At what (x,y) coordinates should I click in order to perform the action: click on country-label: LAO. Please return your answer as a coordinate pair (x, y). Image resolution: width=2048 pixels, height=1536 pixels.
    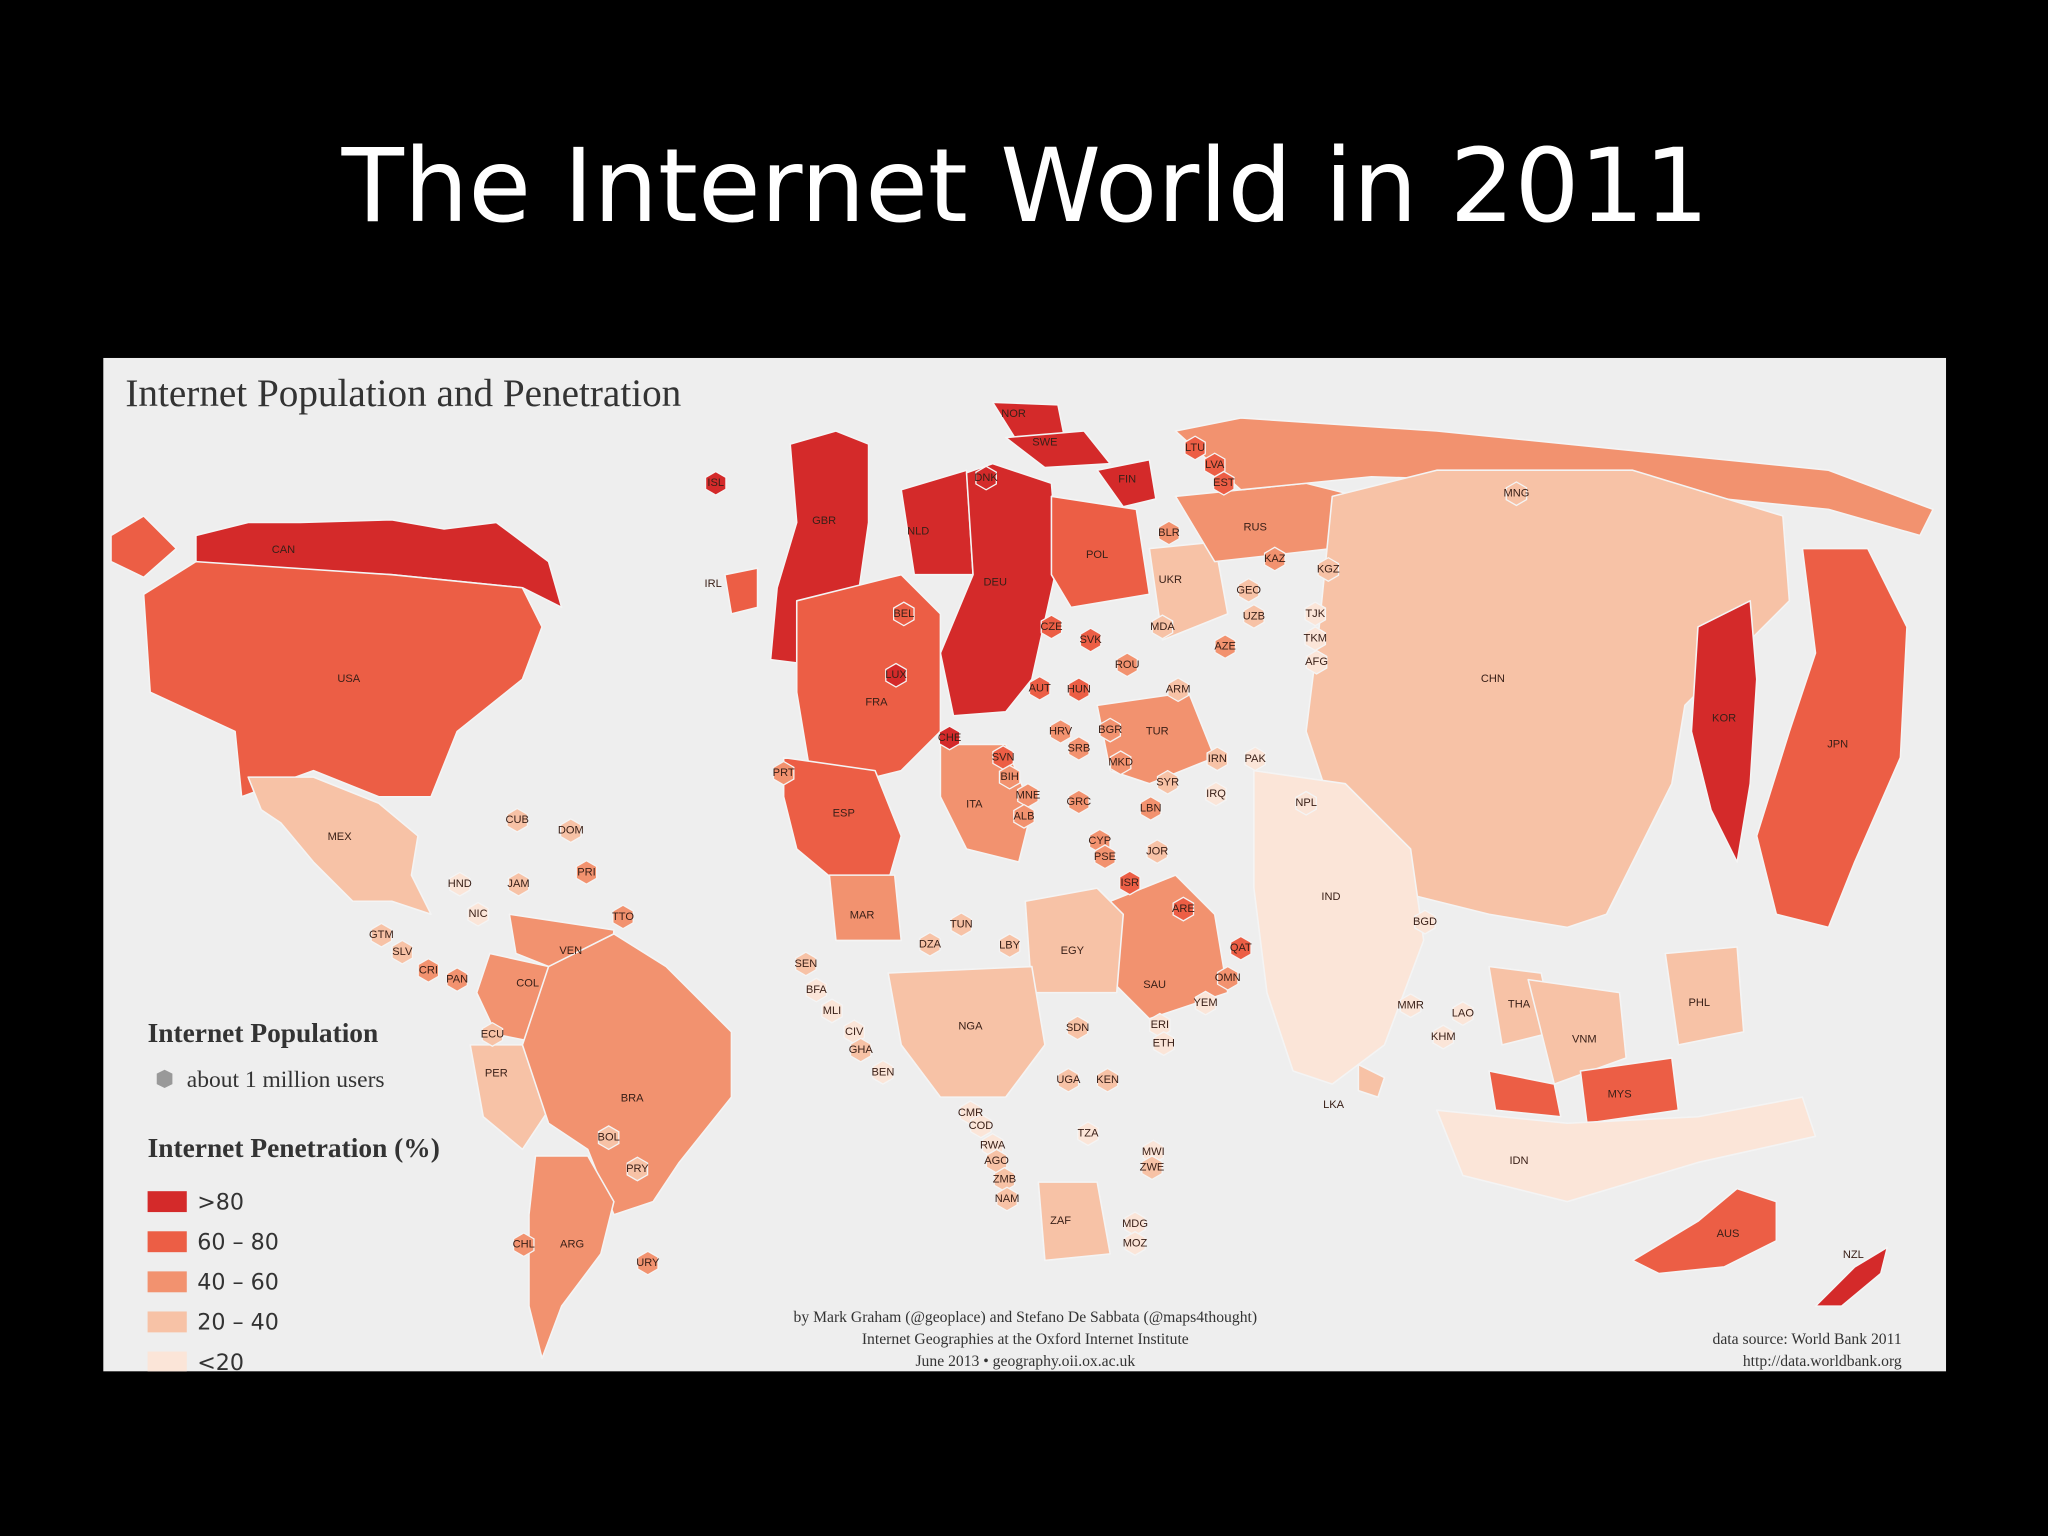
    Looking at the image, I should click on (1463, 1013).